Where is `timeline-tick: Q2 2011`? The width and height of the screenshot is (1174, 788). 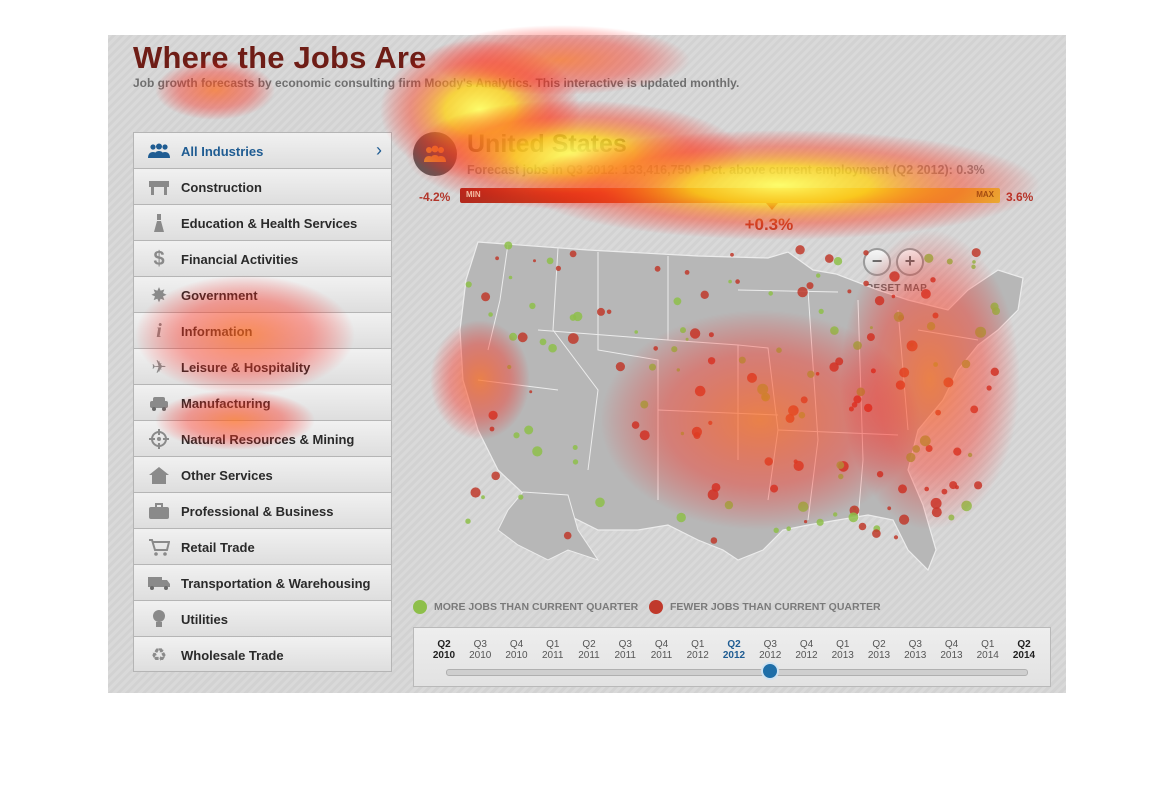
timeline-tick: Q2 2011 is located at coordinates (589, 650).